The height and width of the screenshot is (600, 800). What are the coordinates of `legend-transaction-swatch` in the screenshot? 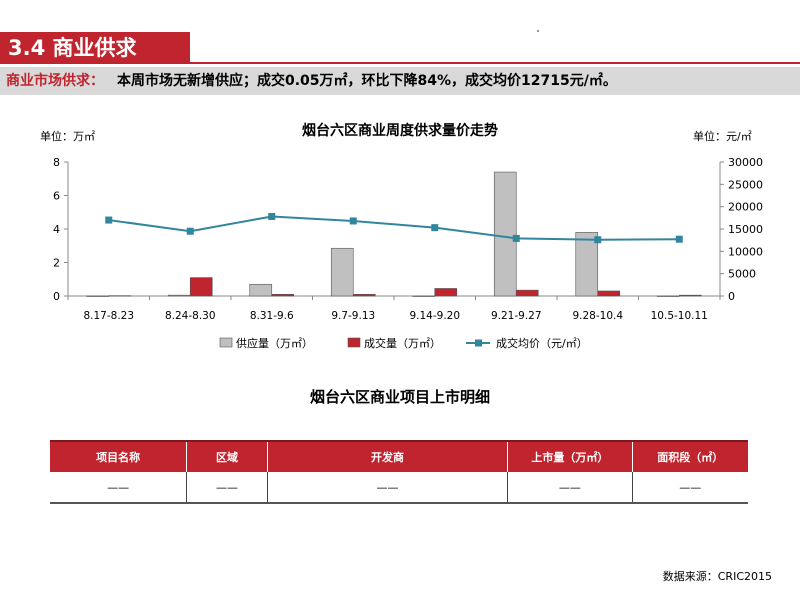 It's located at (354, 342).